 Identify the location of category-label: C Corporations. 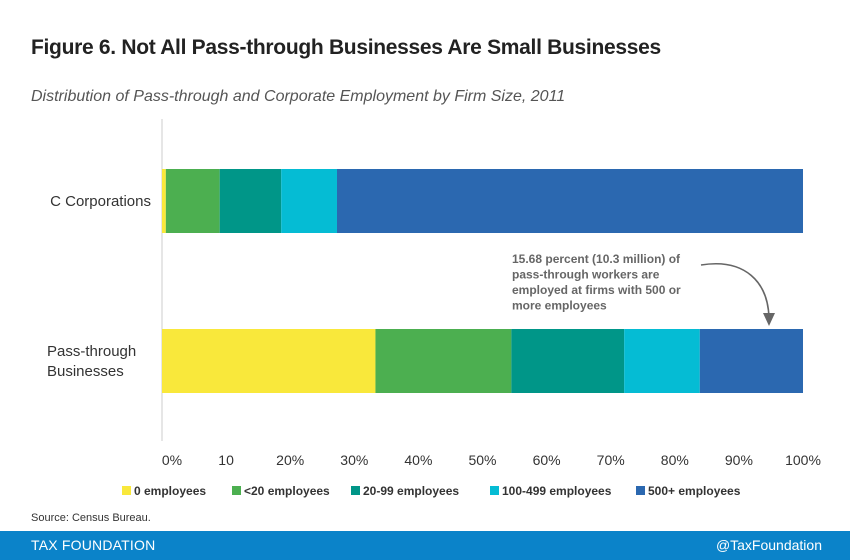
(100, 201).